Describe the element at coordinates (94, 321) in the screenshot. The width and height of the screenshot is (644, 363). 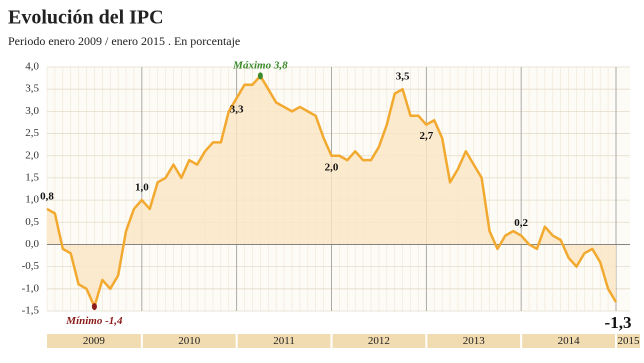
I see `data-label: Mínimo -1,4` at that location.